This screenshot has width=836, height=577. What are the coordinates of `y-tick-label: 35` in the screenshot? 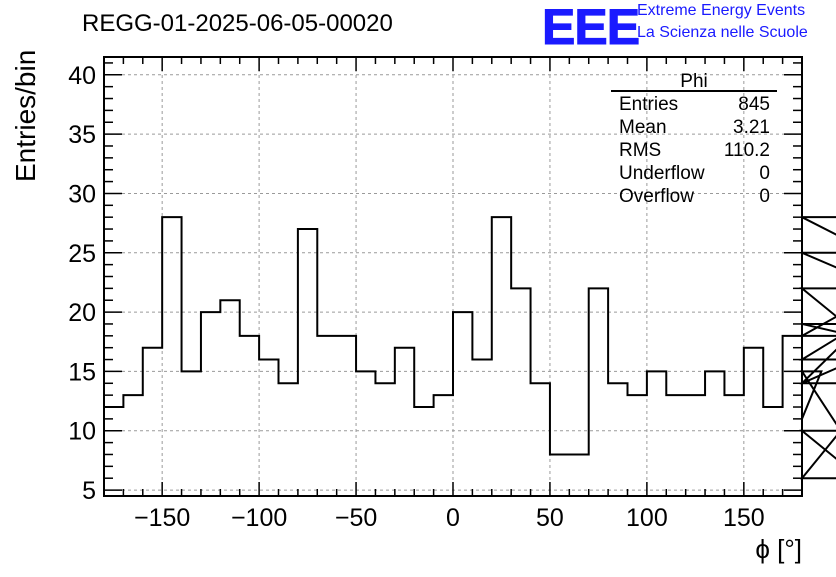 It's located at (82, 135).